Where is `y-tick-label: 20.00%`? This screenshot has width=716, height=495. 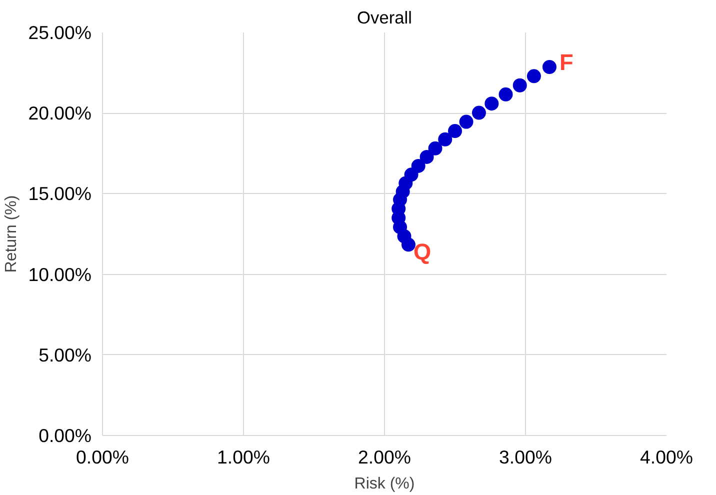 y-tick-label: 20.00% is located at coordinates (60, 113).